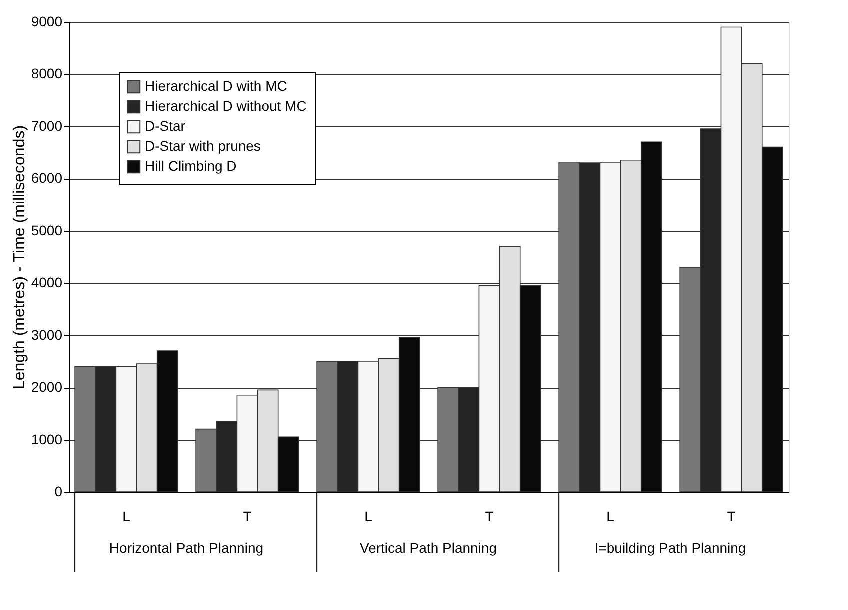  Describe the element at coordinates (58, 492) in the screenshot. I see `y-tick-label: 0` at that location.